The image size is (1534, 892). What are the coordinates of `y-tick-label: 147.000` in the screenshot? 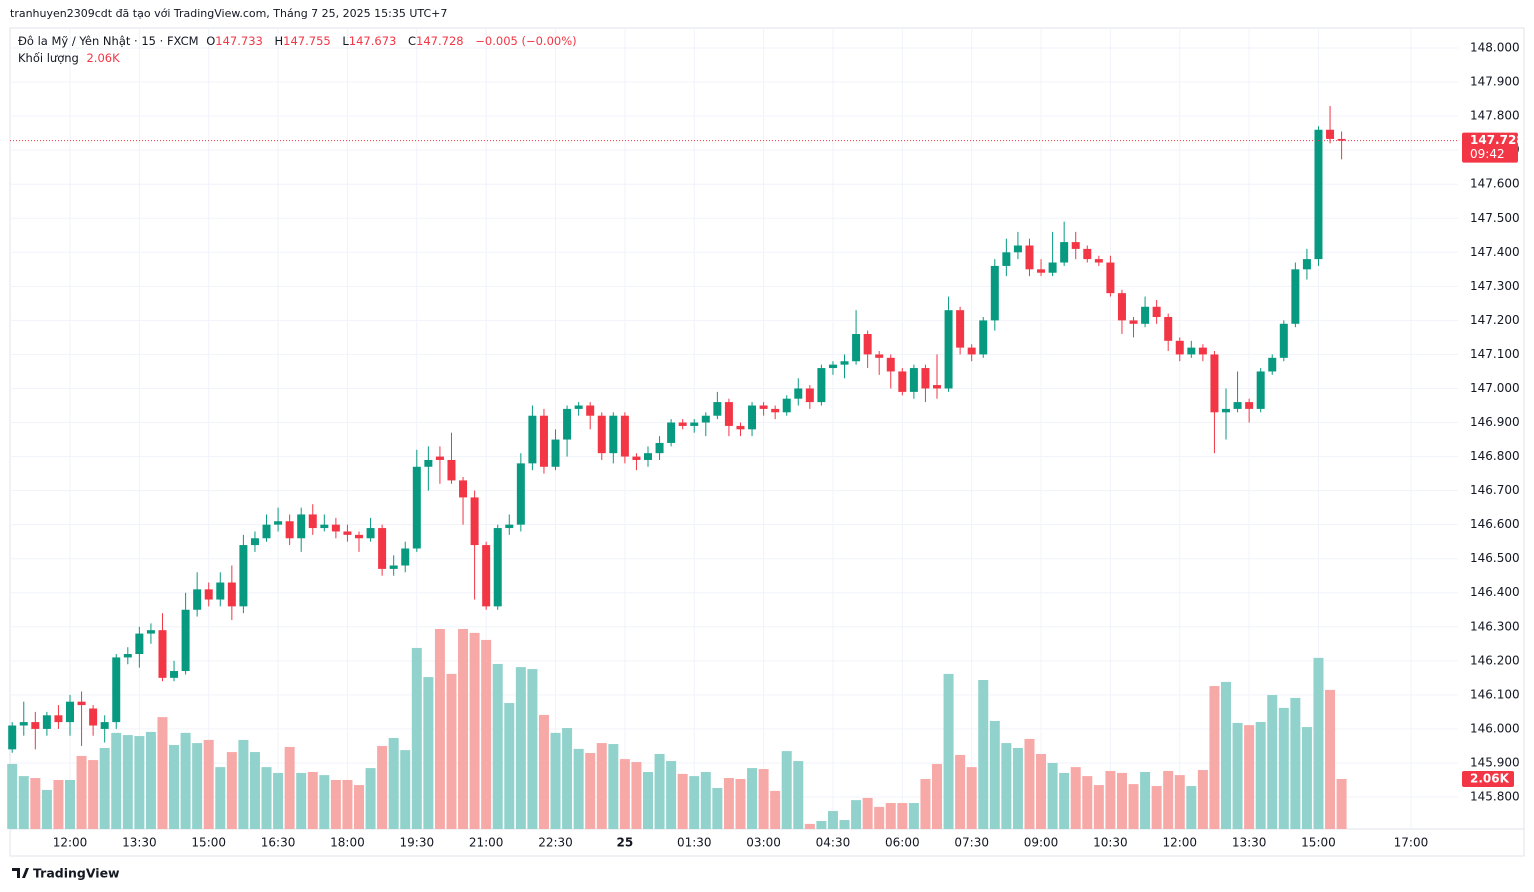 It's located at (1495, 388).